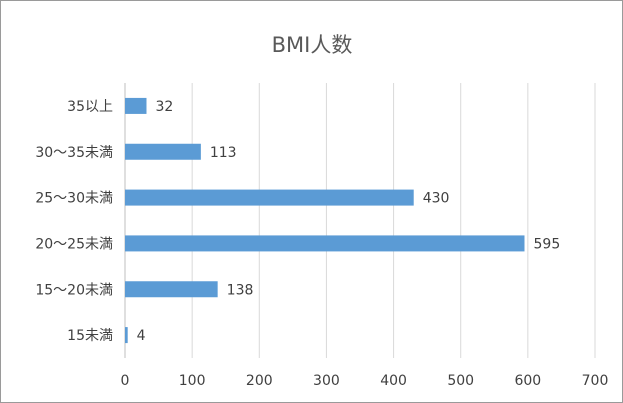  I want to click on x-tick-label: 200, so click(259, 381).